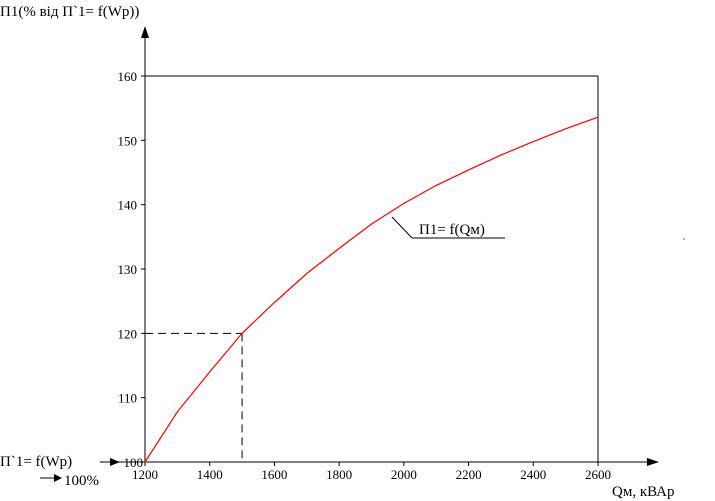 This screenshot has height=501, width=715. What do you see at coordinates (402, 227) in the screenshot?
I see `curve-label-leader` at bounding box center [402, 227].